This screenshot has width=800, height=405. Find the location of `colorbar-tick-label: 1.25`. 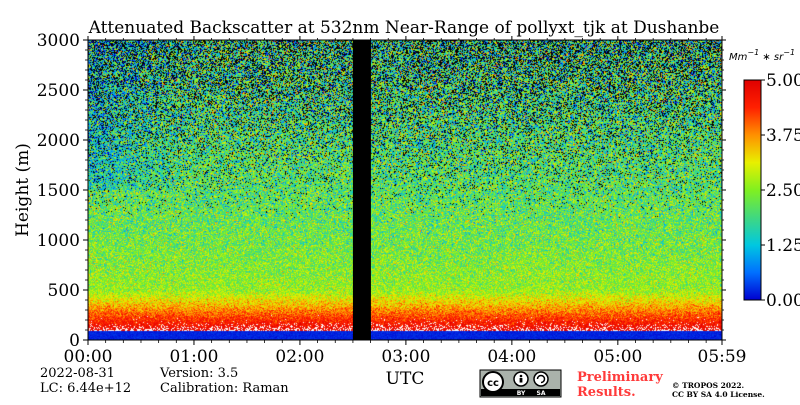

colorbar-tick-label: 1.25 is located at coordinates (783, 246).